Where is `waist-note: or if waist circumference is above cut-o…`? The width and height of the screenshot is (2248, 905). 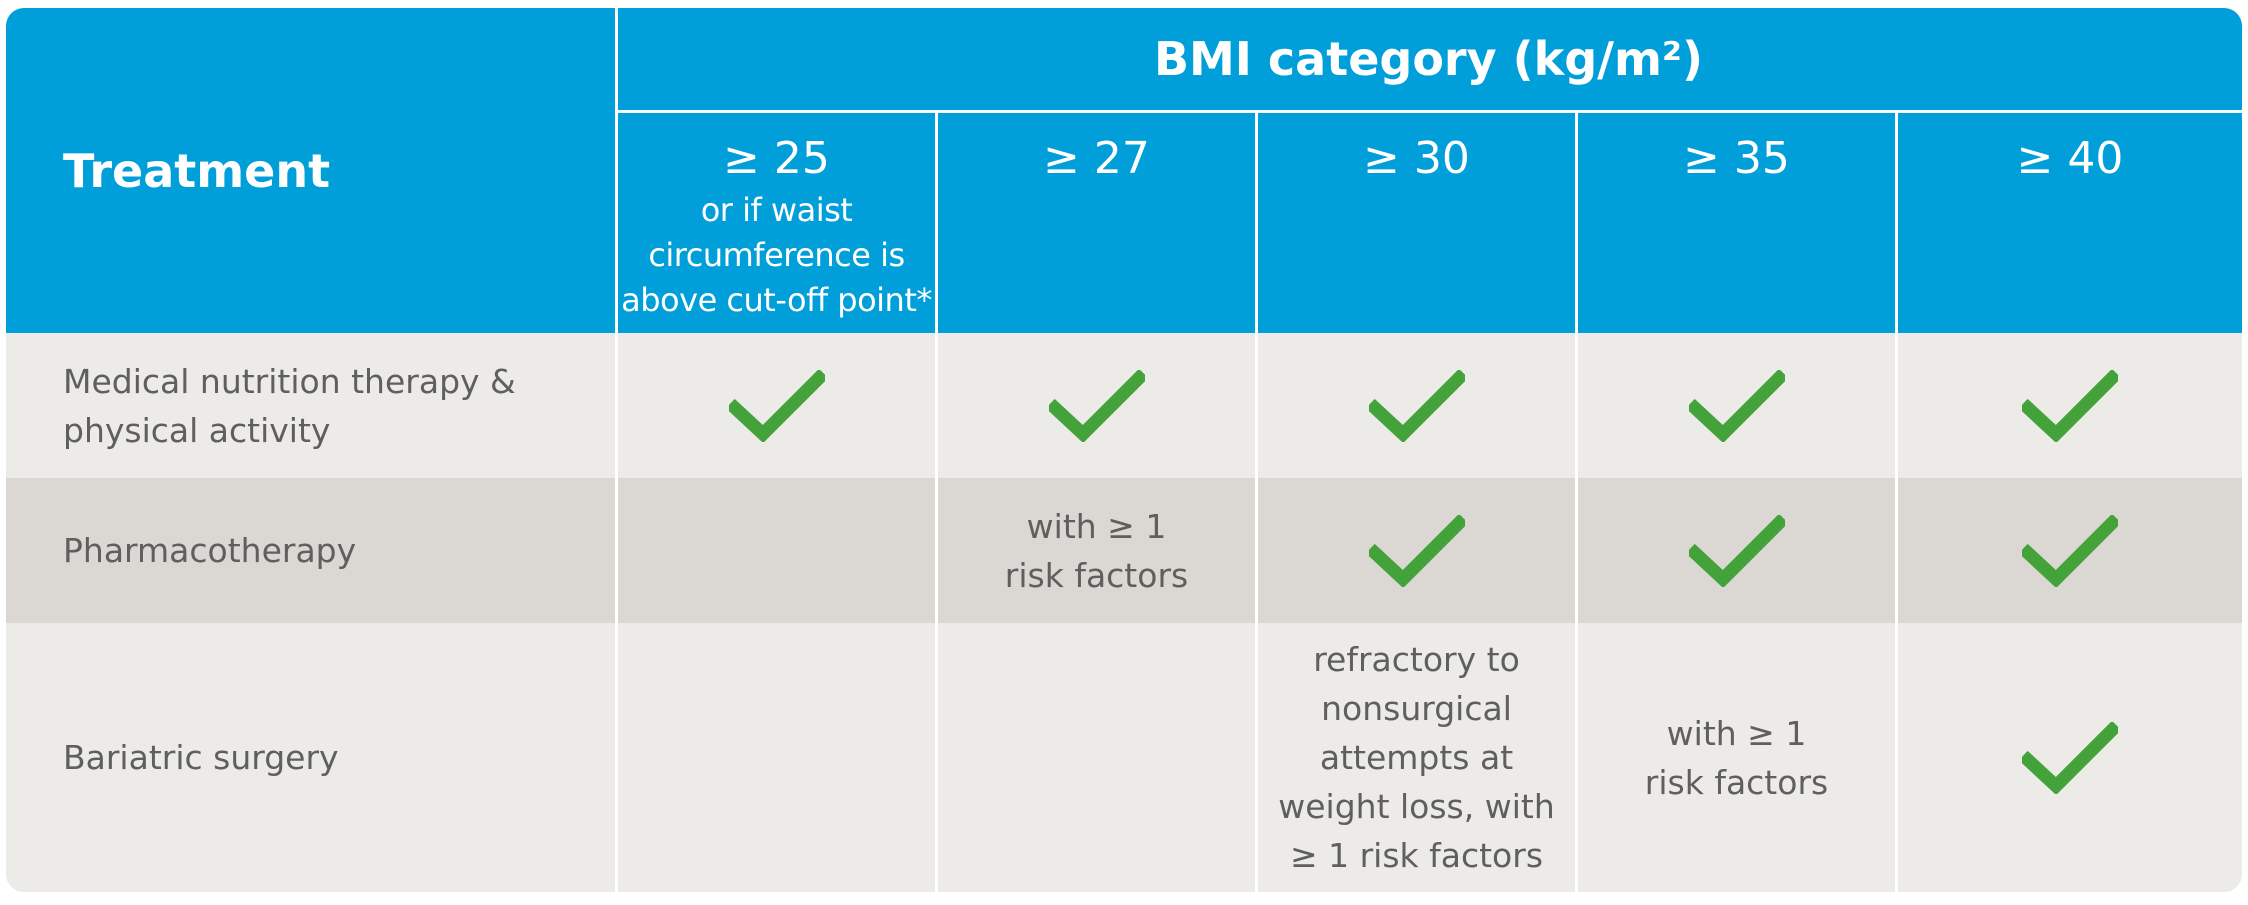 waist-note: or if waist circumference is above cut-o… is located at coordinates (776, 255).